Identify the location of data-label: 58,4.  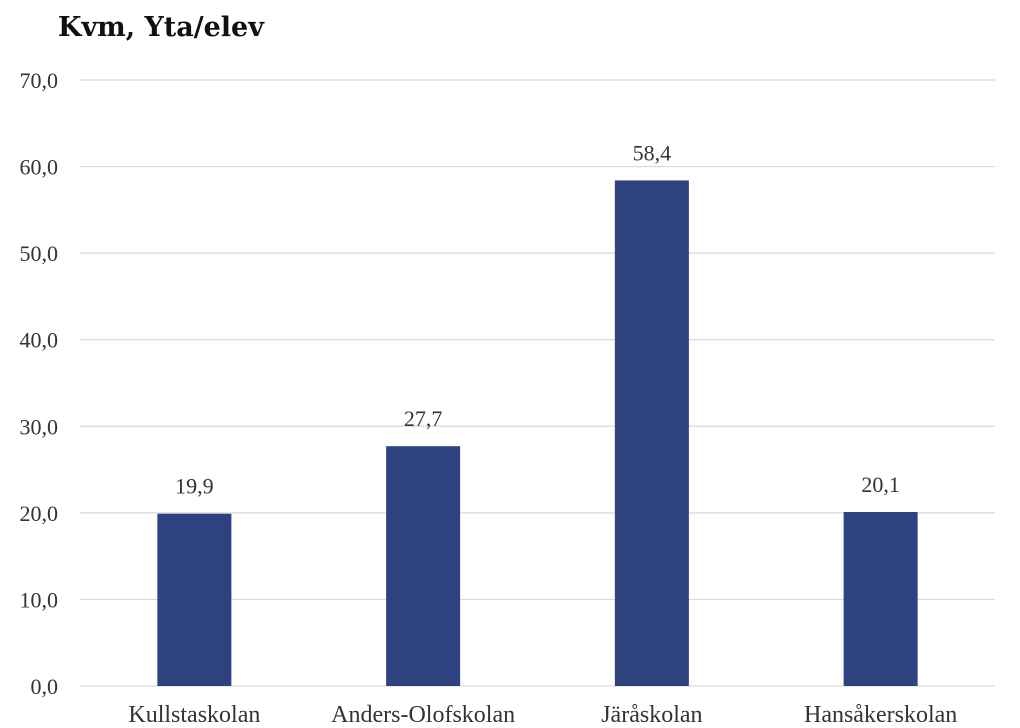
(652, 152).